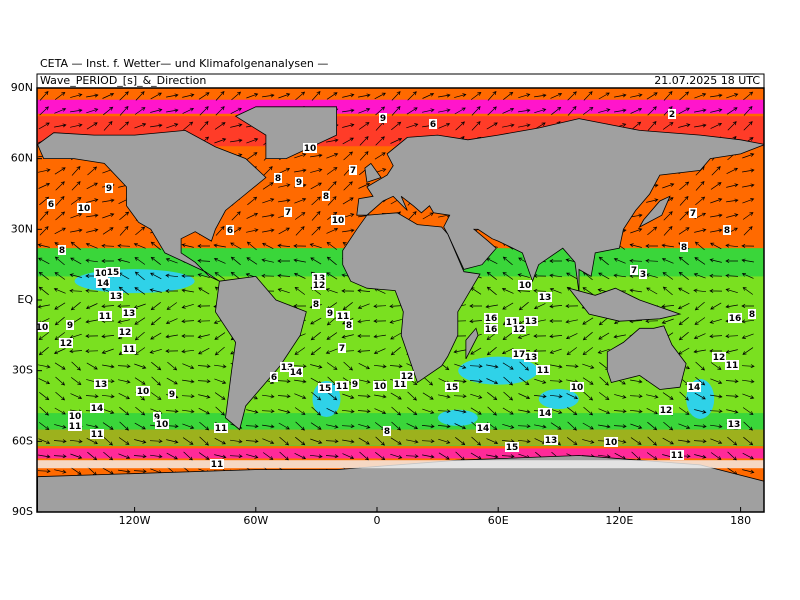 The height and width of the screenshot is (600, 800). What do you see at coordinates (619, 520) in the screenshot?
I see `lon-label: 120E` at bounding box center [619, 520].